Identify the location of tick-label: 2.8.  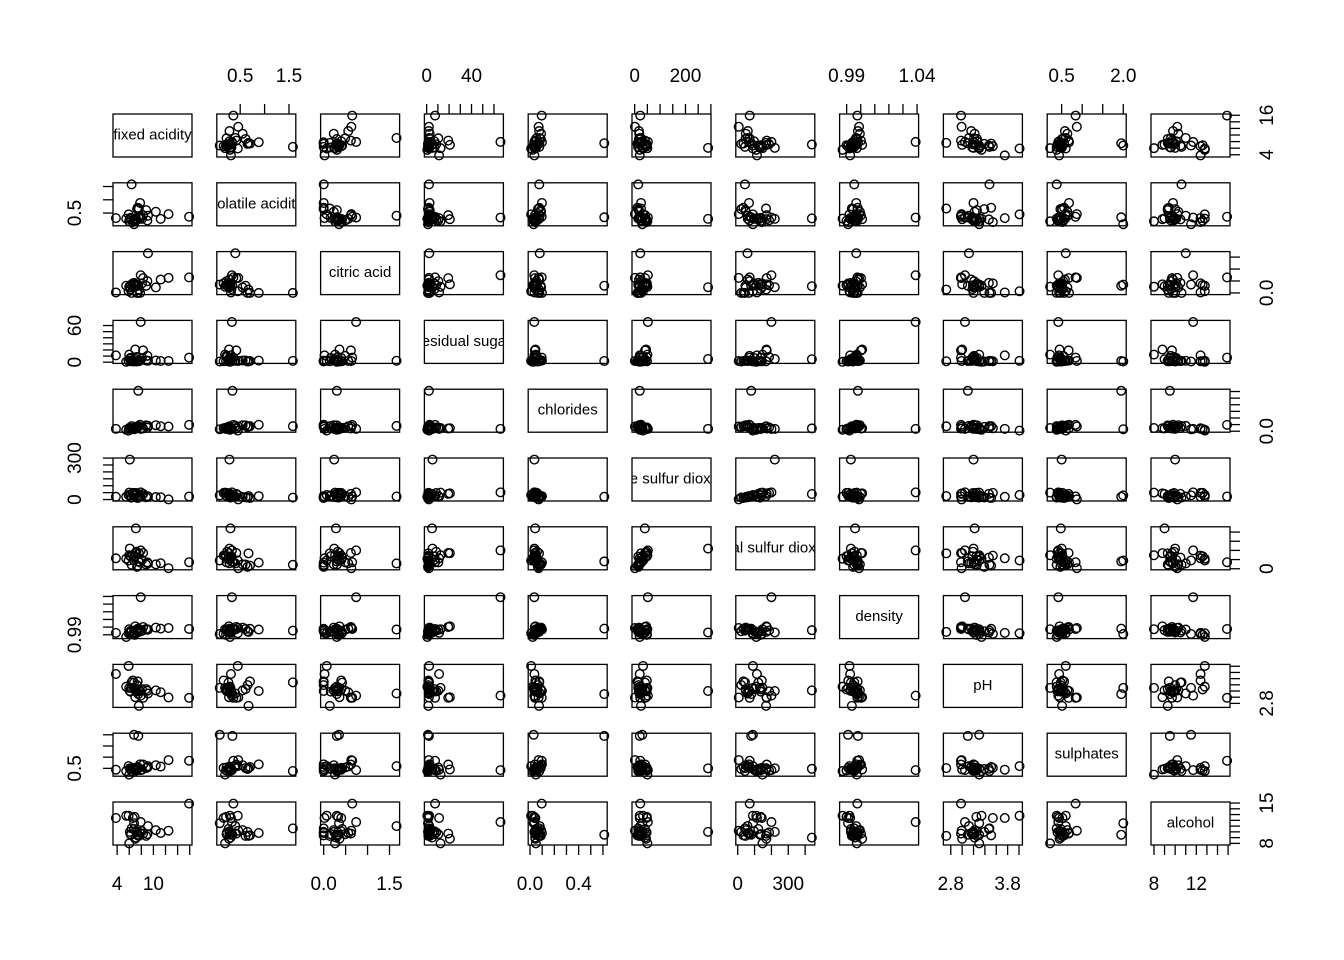
(951, 884).